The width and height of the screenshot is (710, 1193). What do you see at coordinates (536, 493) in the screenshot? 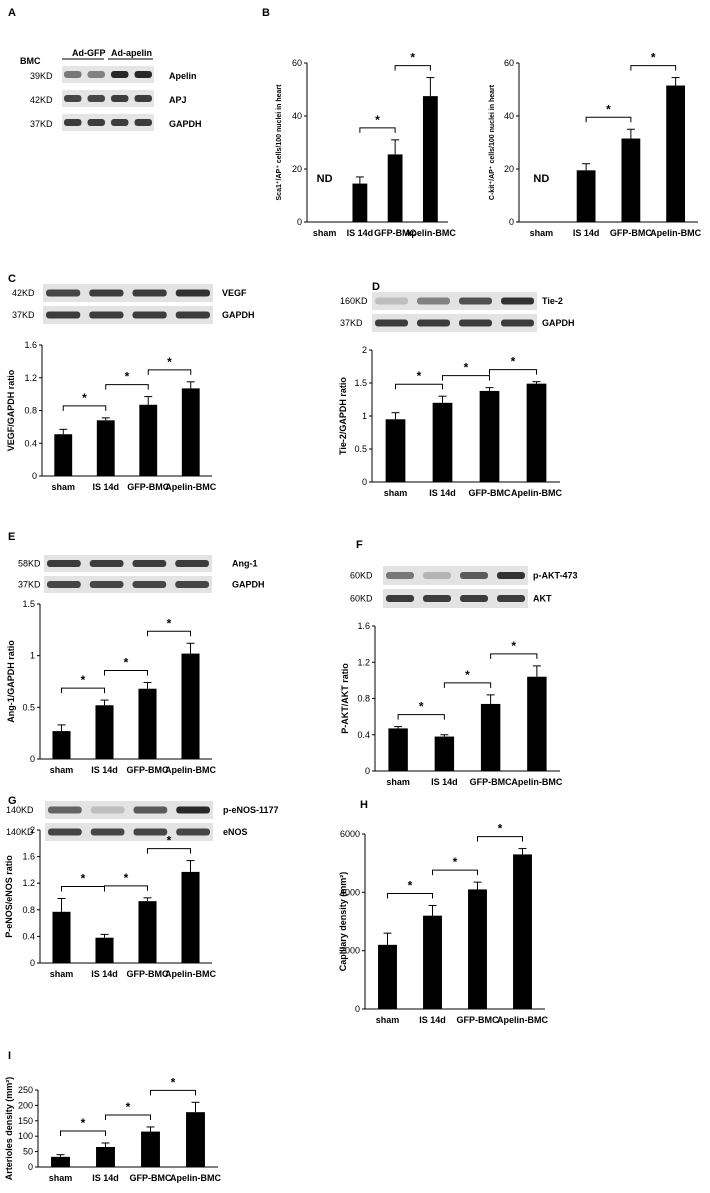
I see `chart-d-category-label: Apelin-BMC` at bounding box center [536, 493].